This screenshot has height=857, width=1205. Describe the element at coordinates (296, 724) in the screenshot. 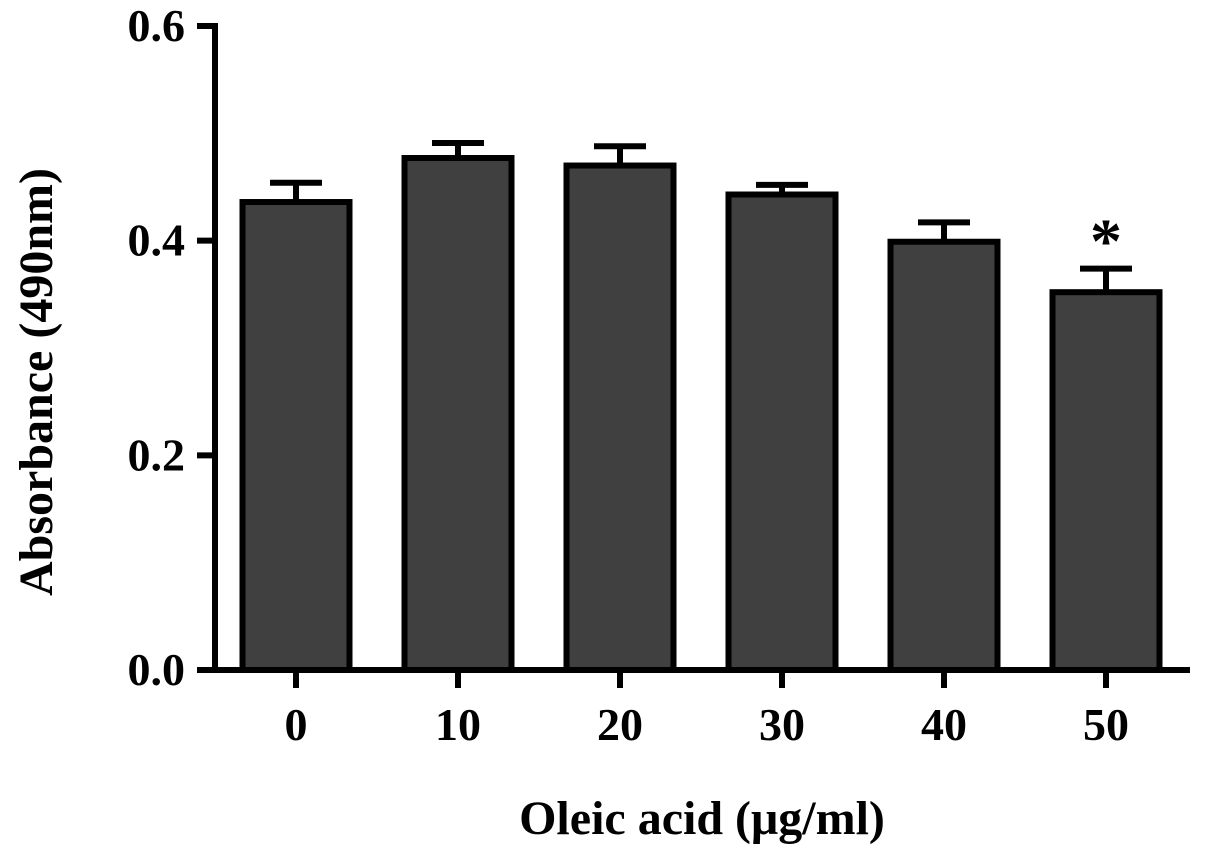

I see `x-tick-label: 0` at that location.